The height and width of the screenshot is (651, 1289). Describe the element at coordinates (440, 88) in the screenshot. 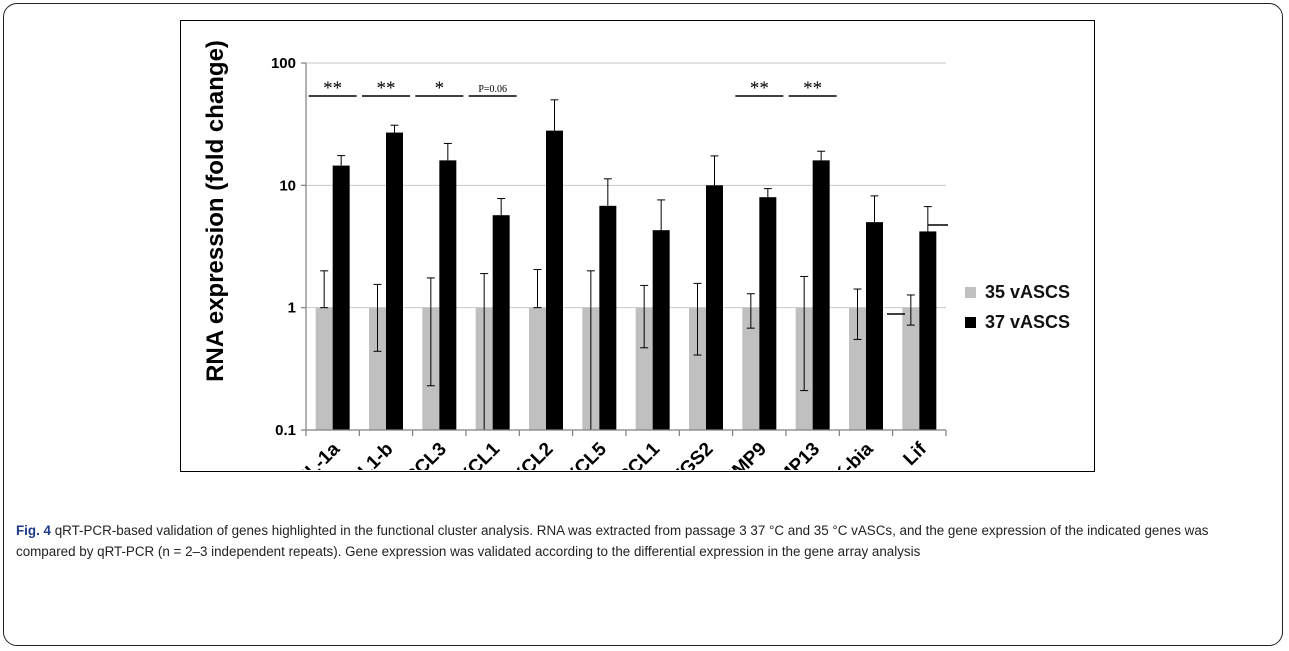

I see `significance-label: *` at that location.